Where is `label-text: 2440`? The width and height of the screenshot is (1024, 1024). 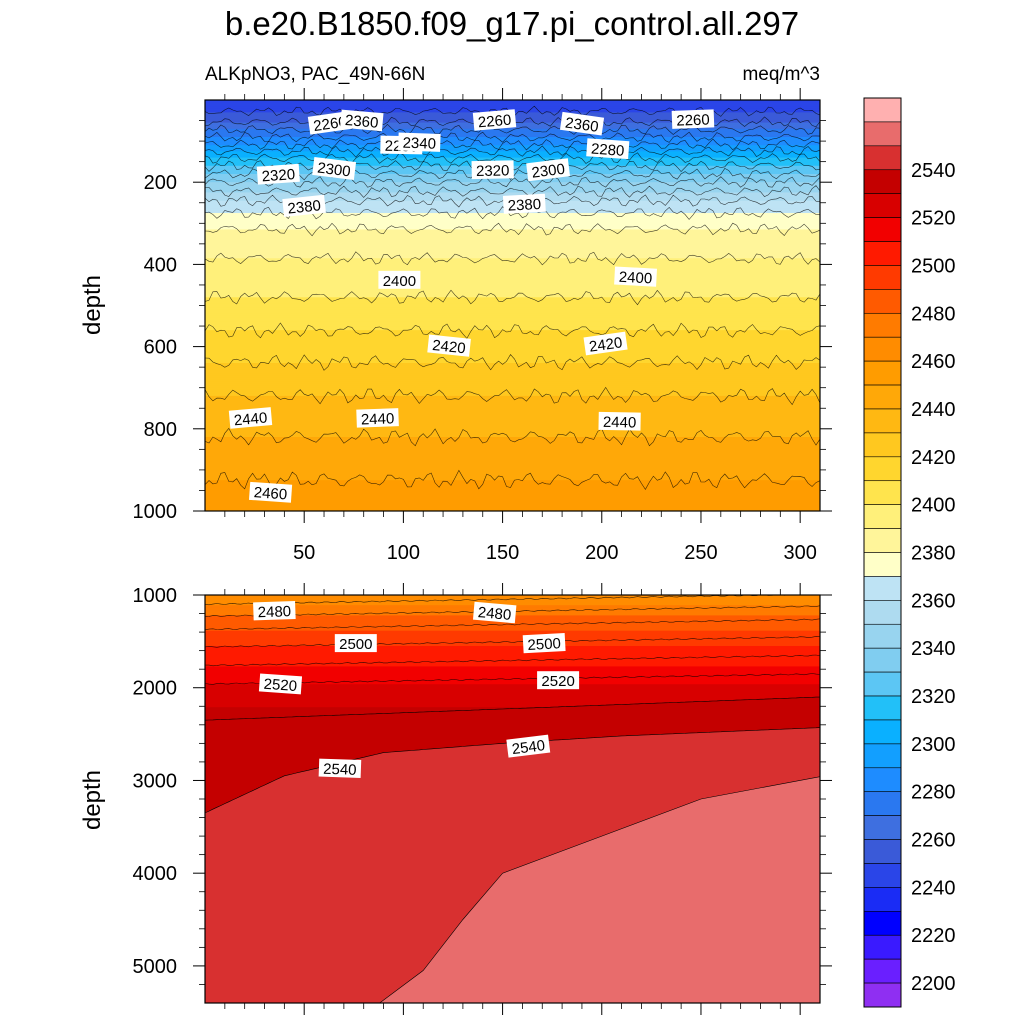
label-text: 2440 is located at coordinates (378, 419).